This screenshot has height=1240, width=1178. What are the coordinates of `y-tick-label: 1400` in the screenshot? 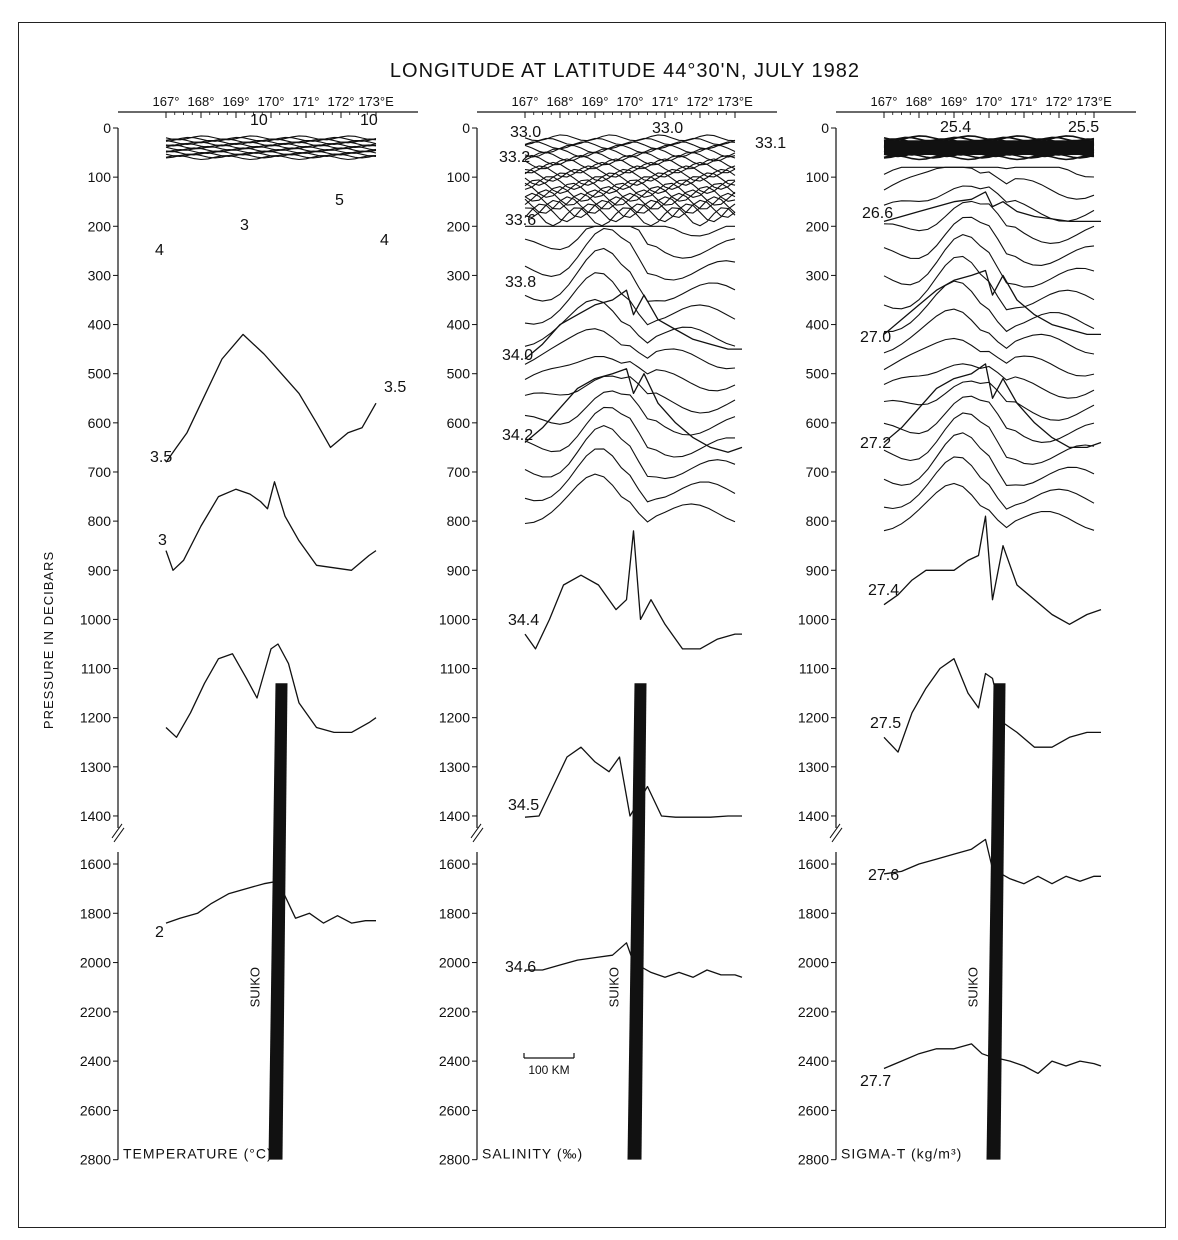 It's located at (813, 816).